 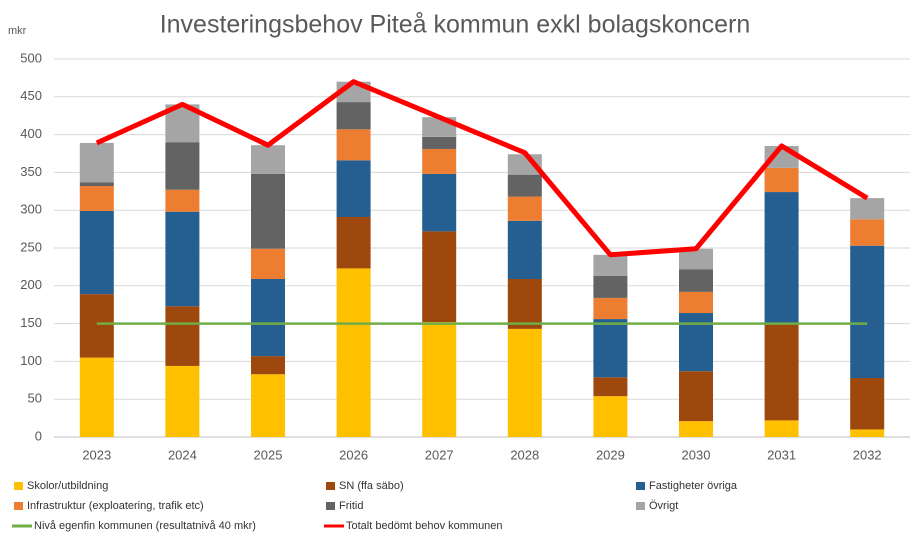 What do you see at coordinates (96, 454) in the screenshot?
I see `x-tick-label: 2023` at bounding box center [96, 454].